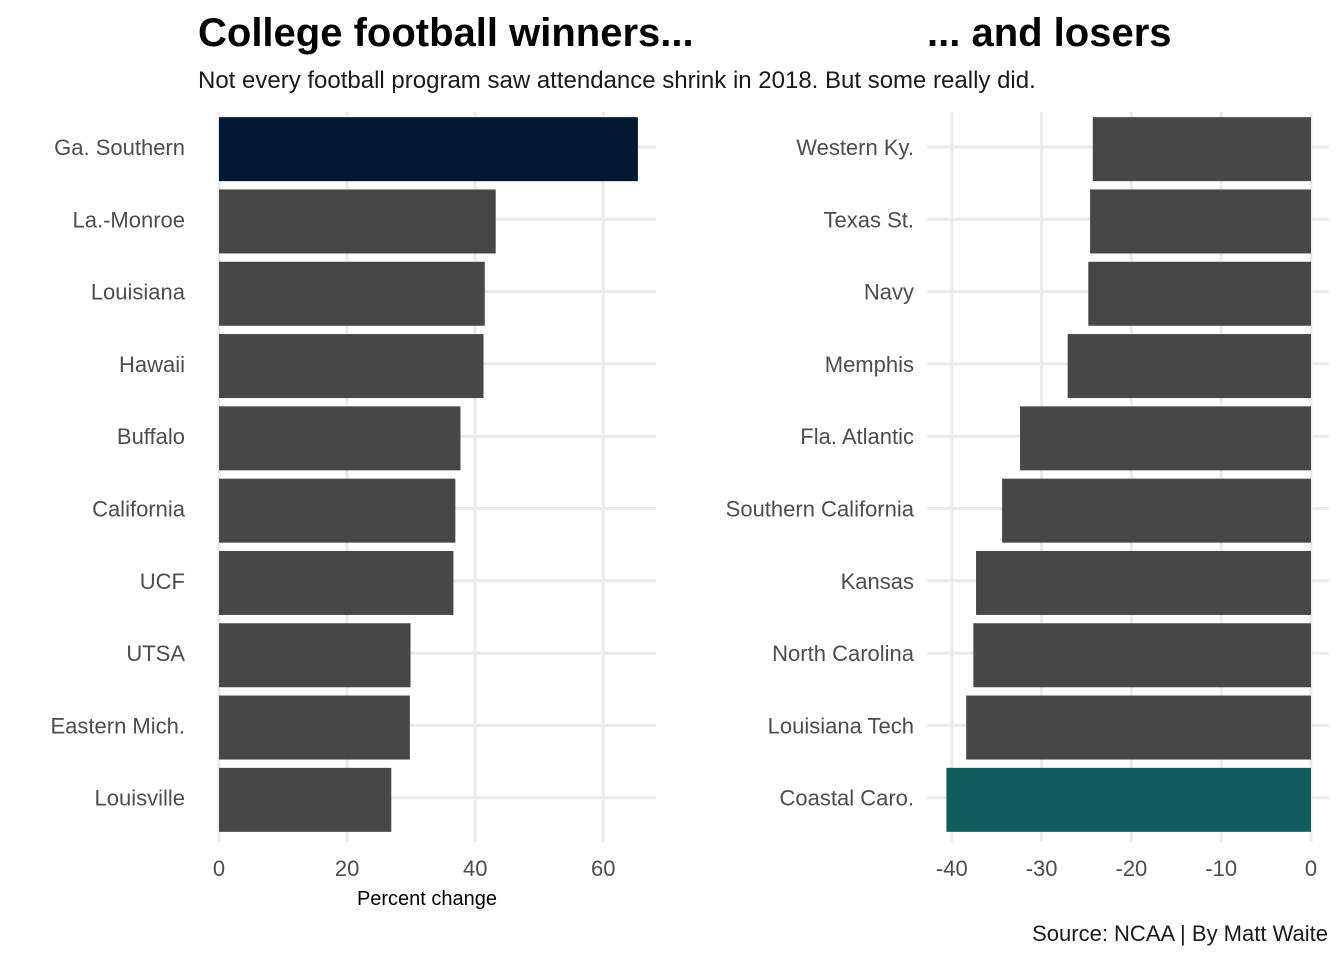 The image size is (1344, 960). Describe the element at coordinates (1180, 933) in the screenshot. I see `chart-caption: Source: NCAA | By Matt Waite` at that location.